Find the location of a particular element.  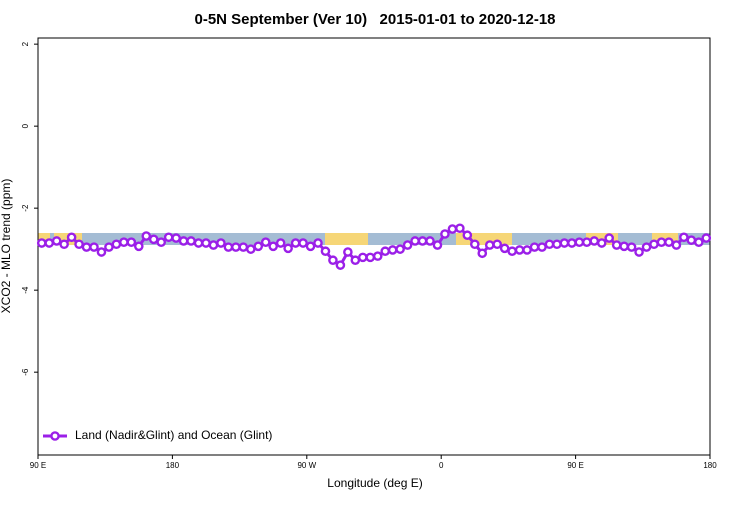

legend-marker is located at coordinates (55, 436).